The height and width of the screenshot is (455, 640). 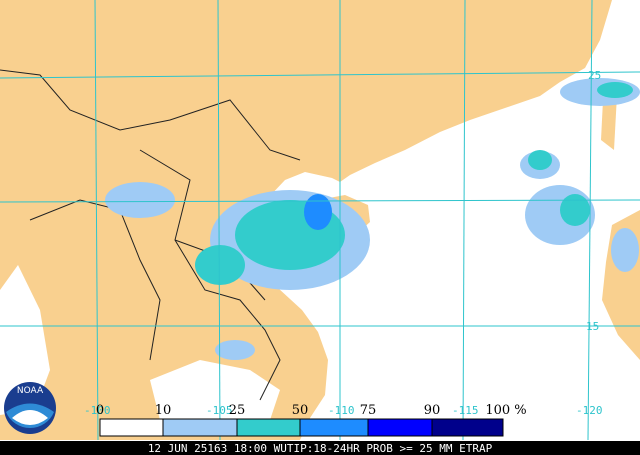 I want to click on grid-label: 25, so click(x=594, y=75).